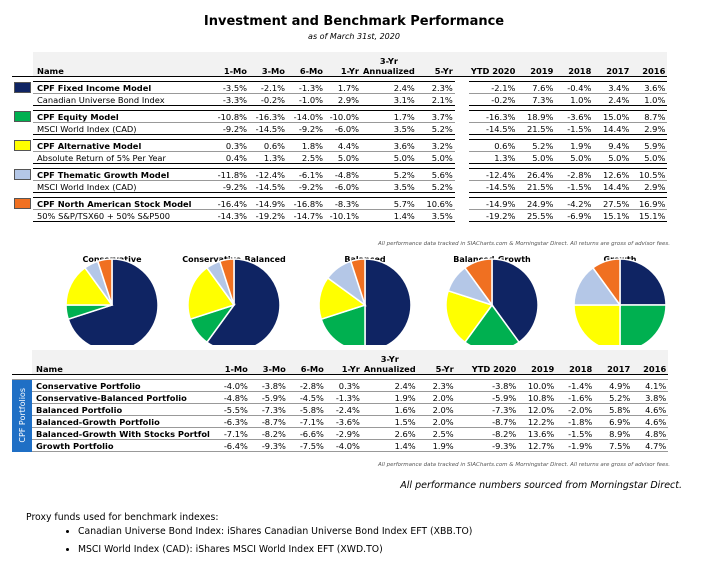 Image resolution: width=708 pixels, height=577 pixels. What do you see at coordinates (436, 385) in the screenshot?
I see `cell-value: 2.3%` at bounding box center [436, 385].